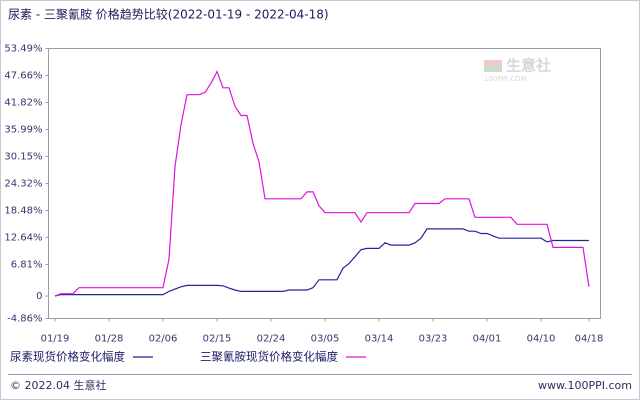  What do you see at coordinates (379, 339) in the screenshot?
I see `x-tick-label: 03/14` at bounding box center [379, 339].